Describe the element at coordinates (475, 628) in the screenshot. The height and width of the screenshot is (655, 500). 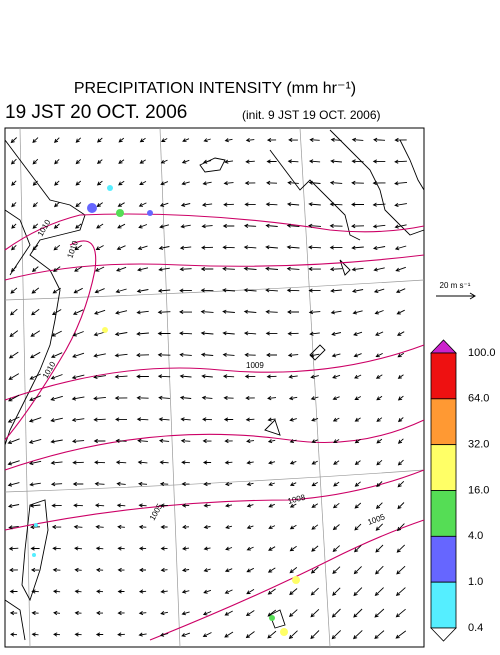
I see `colorbar-label: 0.4` at that location.